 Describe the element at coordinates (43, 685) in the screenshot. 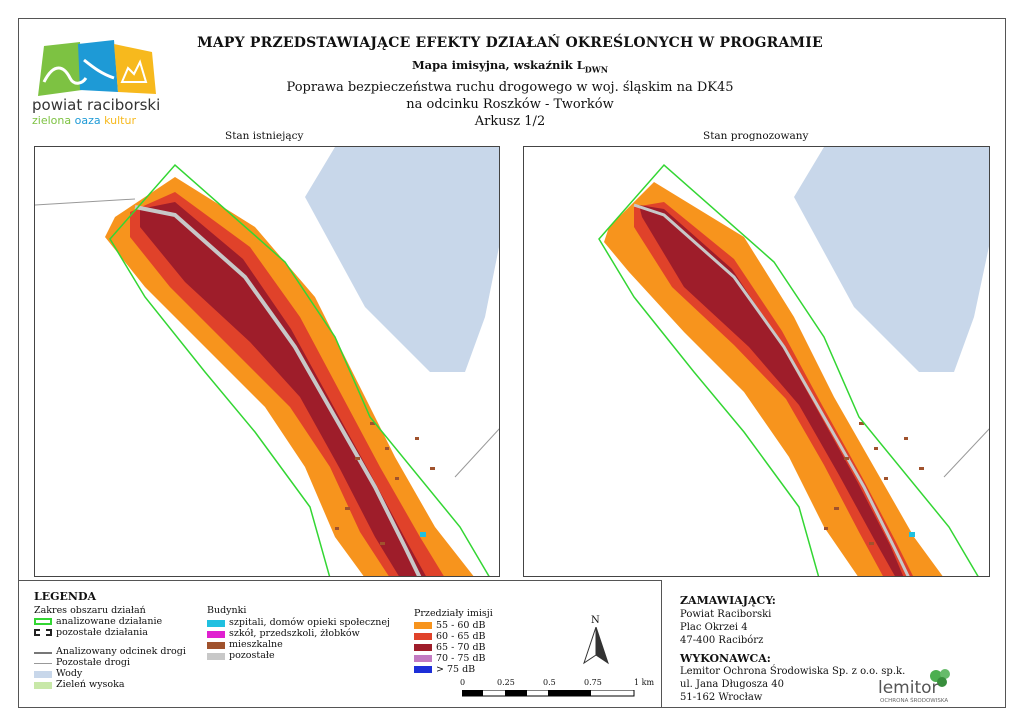

I see `green-swatch` at that location.